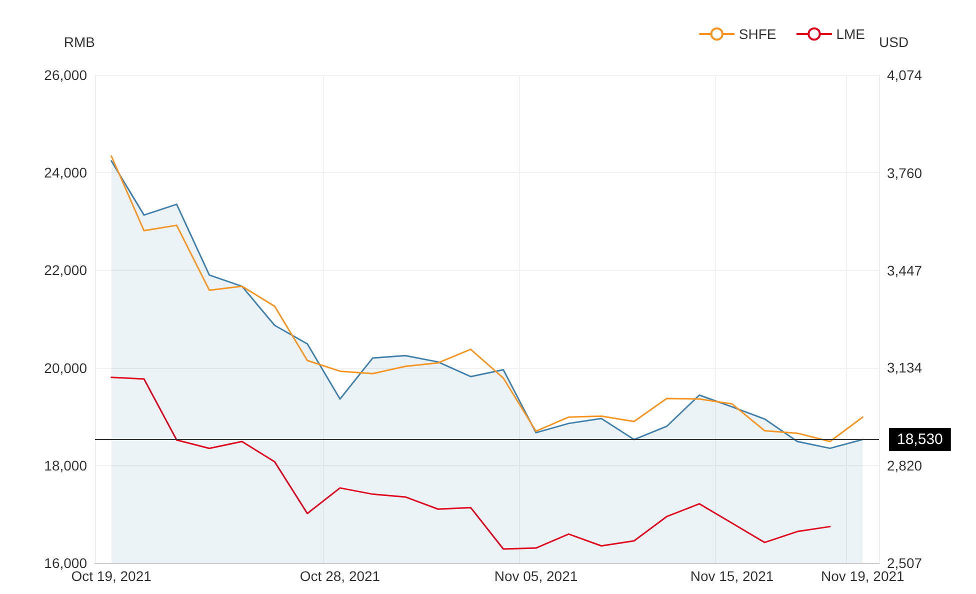 The height and width of the screenshot is (594, 976). I want to click on y2-tick-label: 4,074, so click(904, 75).